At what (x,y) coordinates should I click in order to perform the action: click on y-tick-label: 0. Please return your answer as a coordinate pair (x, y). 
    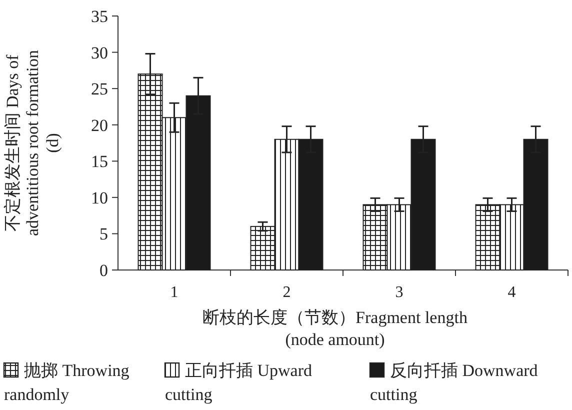
    Looking at the image, I should click on (104, 270).